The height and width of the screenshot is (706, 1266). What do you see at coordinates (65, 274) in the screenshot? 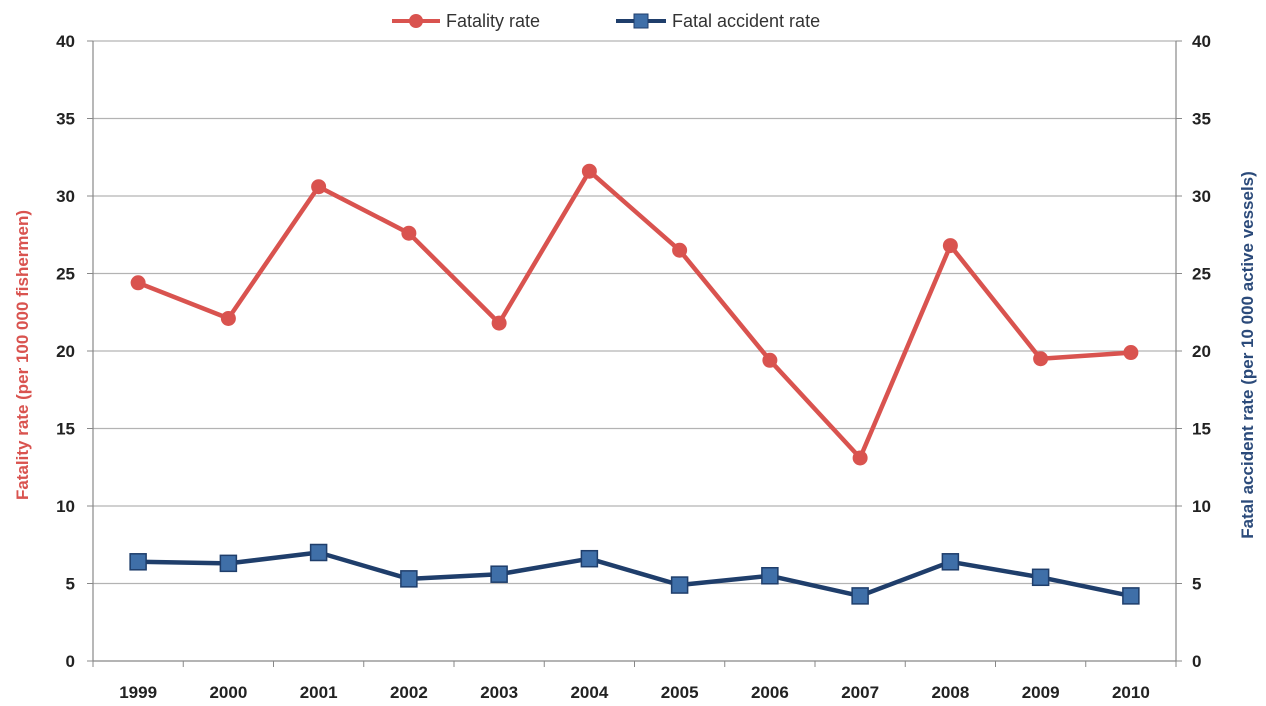
I see `left-tick-label: 25` at bounding box center [65, 274].